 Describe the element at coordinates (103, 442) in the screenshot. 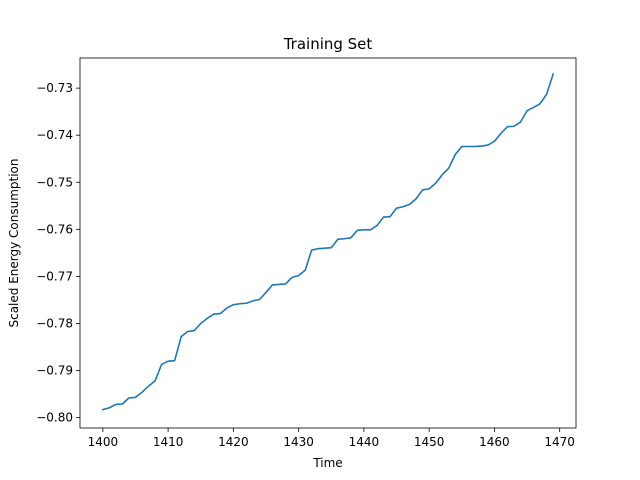

I see `x-tick-label: 1400` at that location.